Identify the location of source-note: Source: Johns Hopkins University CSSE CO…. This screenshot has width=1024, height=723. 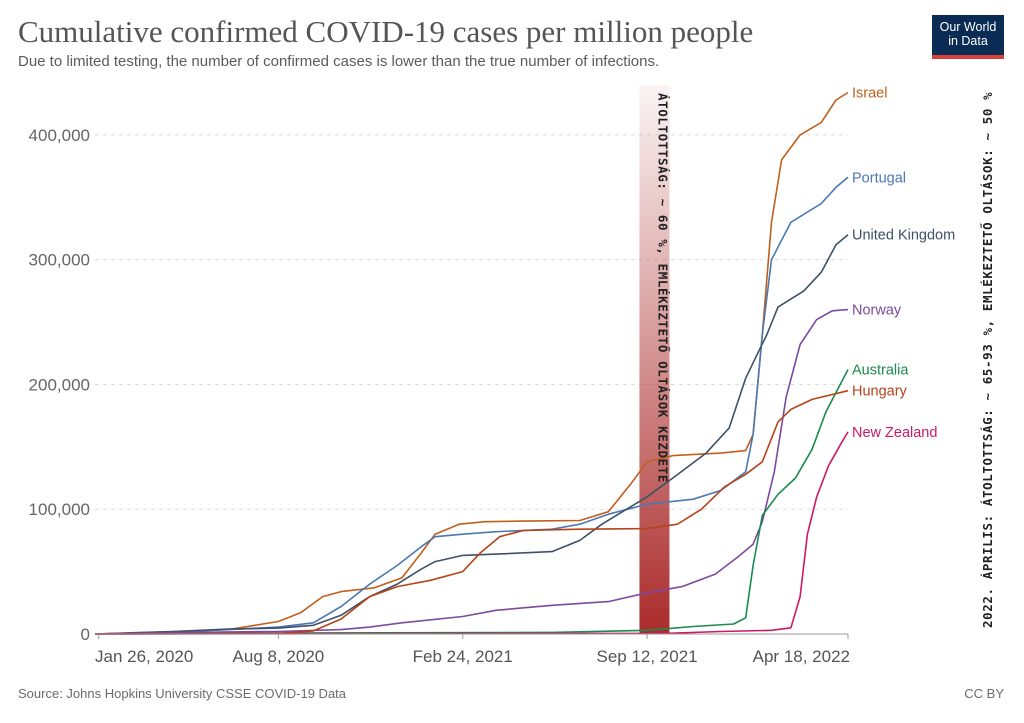
(182, 693).